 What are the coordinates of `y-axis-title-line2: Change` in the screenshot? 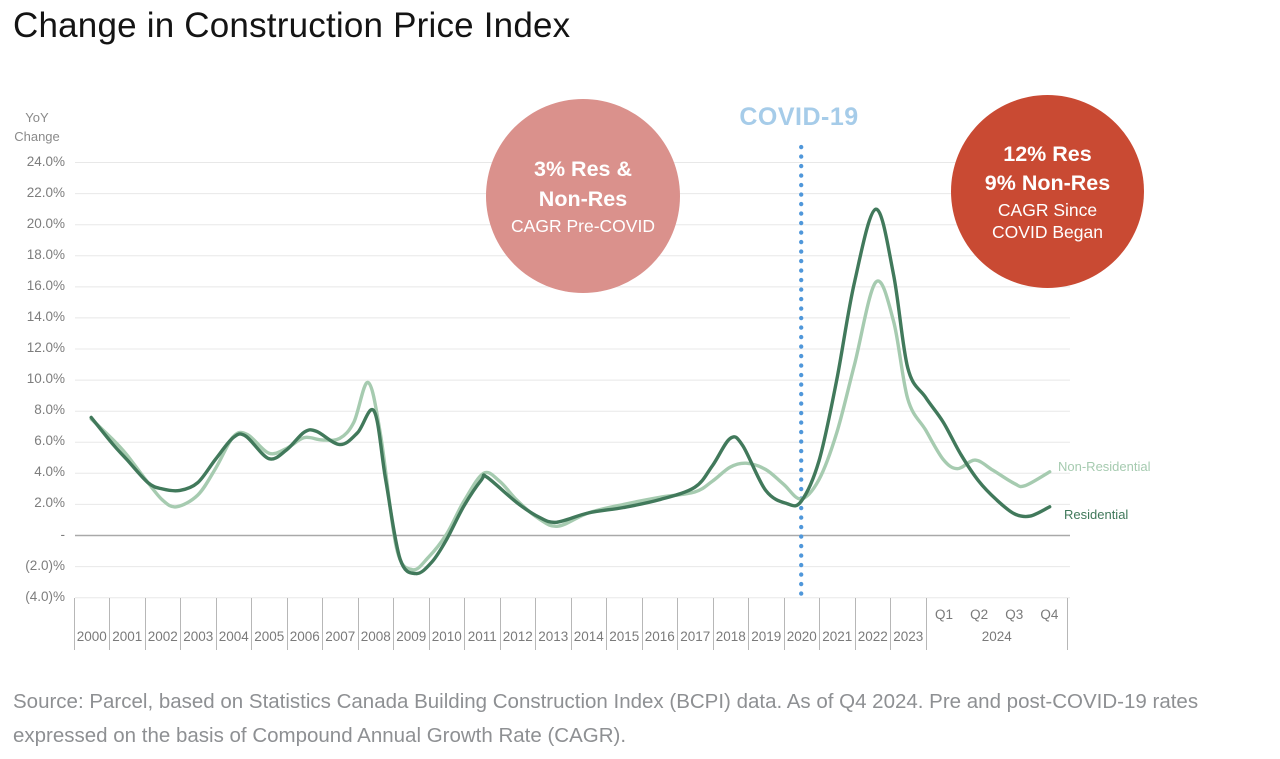 It's located at (37, 136).